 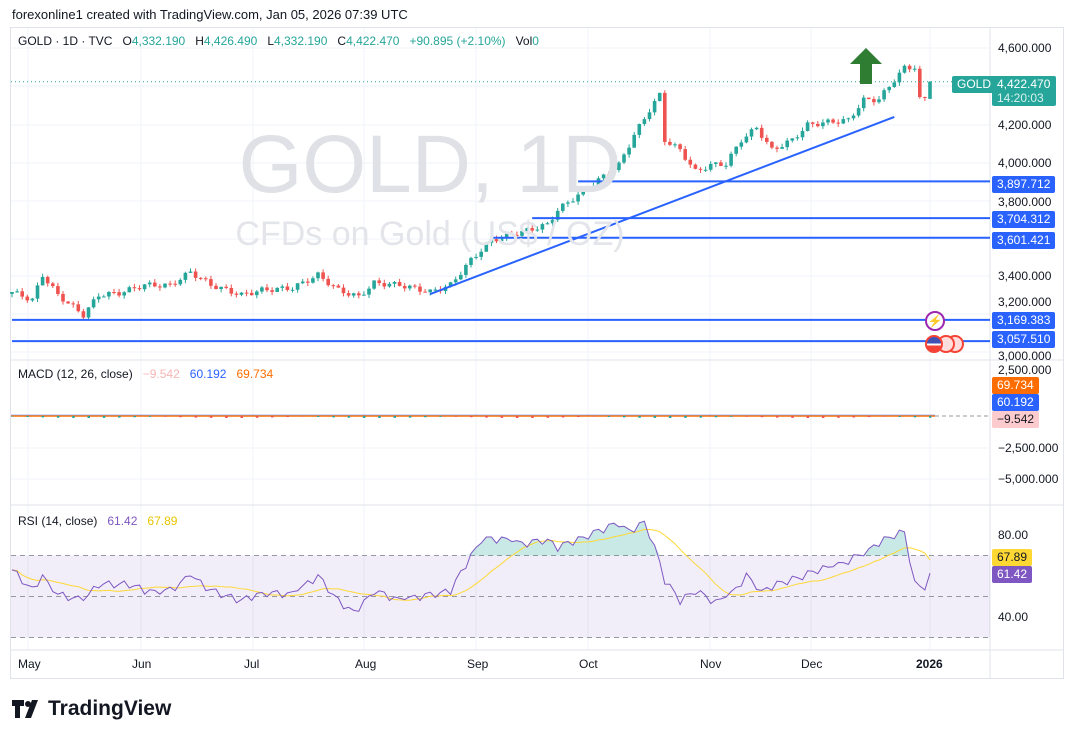 I want to click on volume-value: 0, so click(x=535, y=41).